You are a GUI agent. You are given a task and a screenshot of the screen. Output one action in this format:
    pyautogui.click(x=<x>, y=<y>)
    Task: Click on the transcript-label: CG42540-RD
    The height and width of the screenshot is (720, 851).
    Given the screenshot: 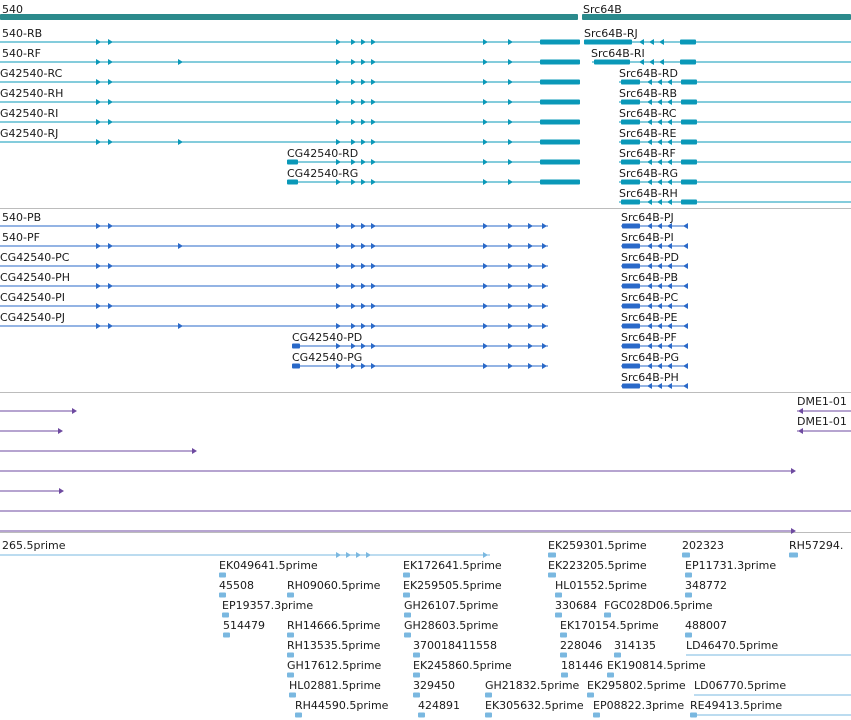 What is the action you would take?
    pyautogui.click(x=323, y=153)
    